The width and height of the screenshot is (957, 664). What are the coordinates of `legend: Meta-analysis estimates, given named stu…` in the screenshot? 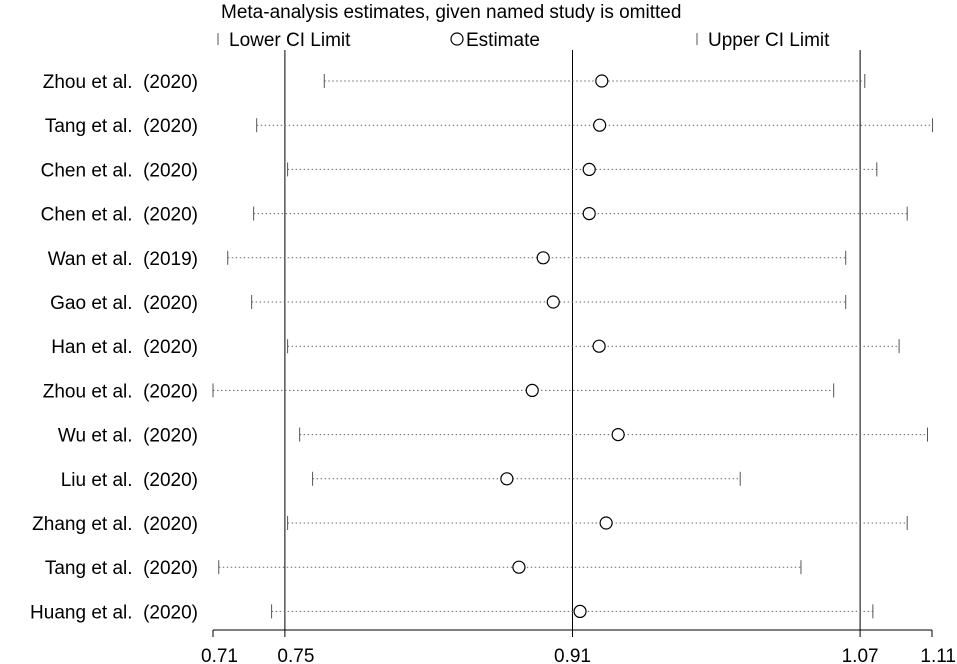 It's located at (523, 26).